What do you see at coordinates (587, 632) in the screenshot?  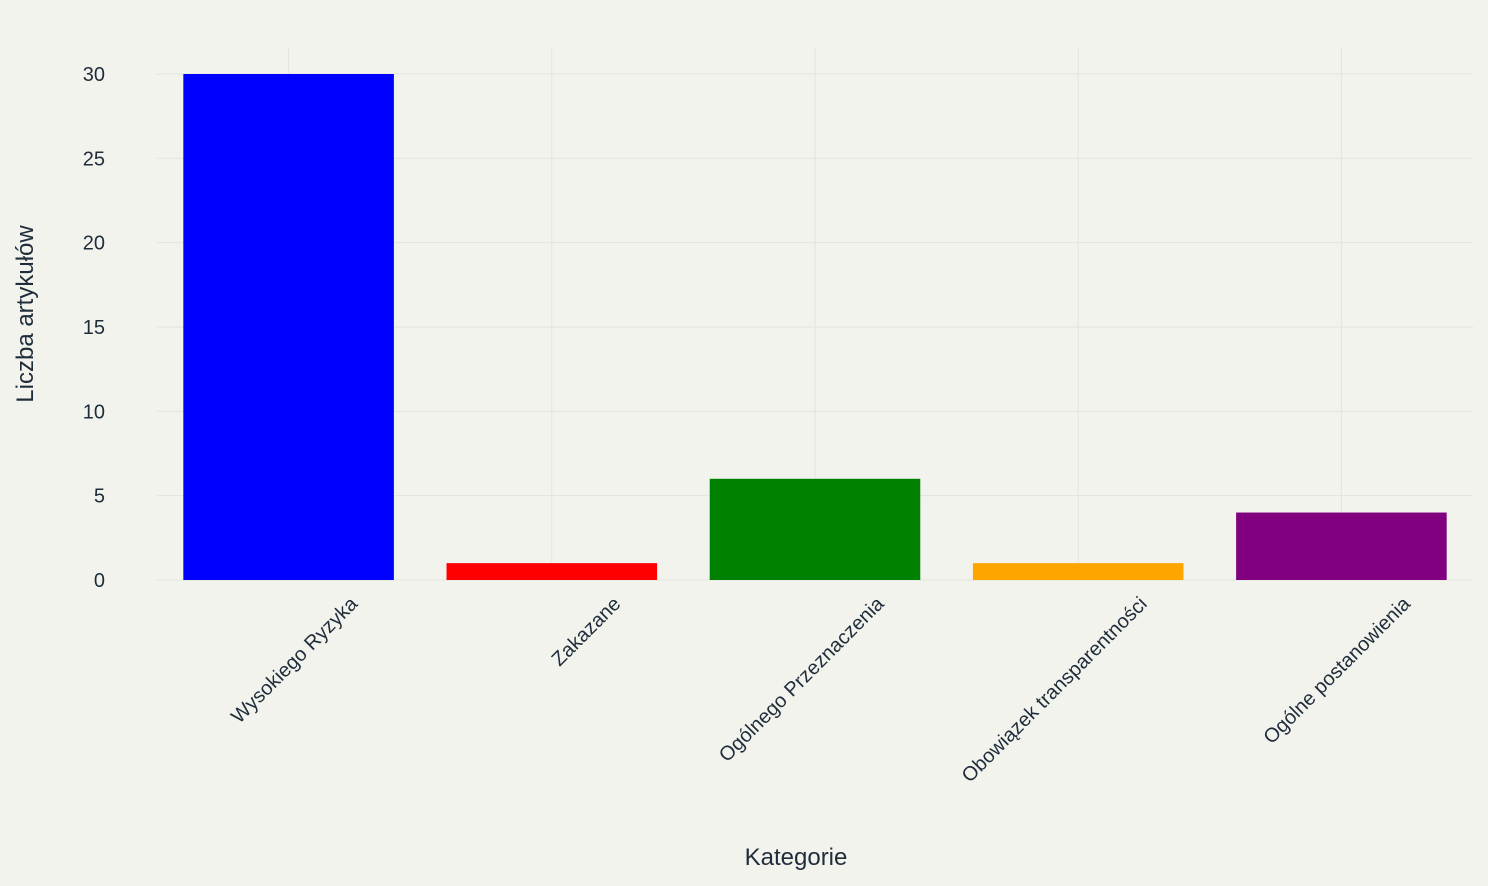 I see `x-tick-label: Zakazane` at bounding box center [587, 632].